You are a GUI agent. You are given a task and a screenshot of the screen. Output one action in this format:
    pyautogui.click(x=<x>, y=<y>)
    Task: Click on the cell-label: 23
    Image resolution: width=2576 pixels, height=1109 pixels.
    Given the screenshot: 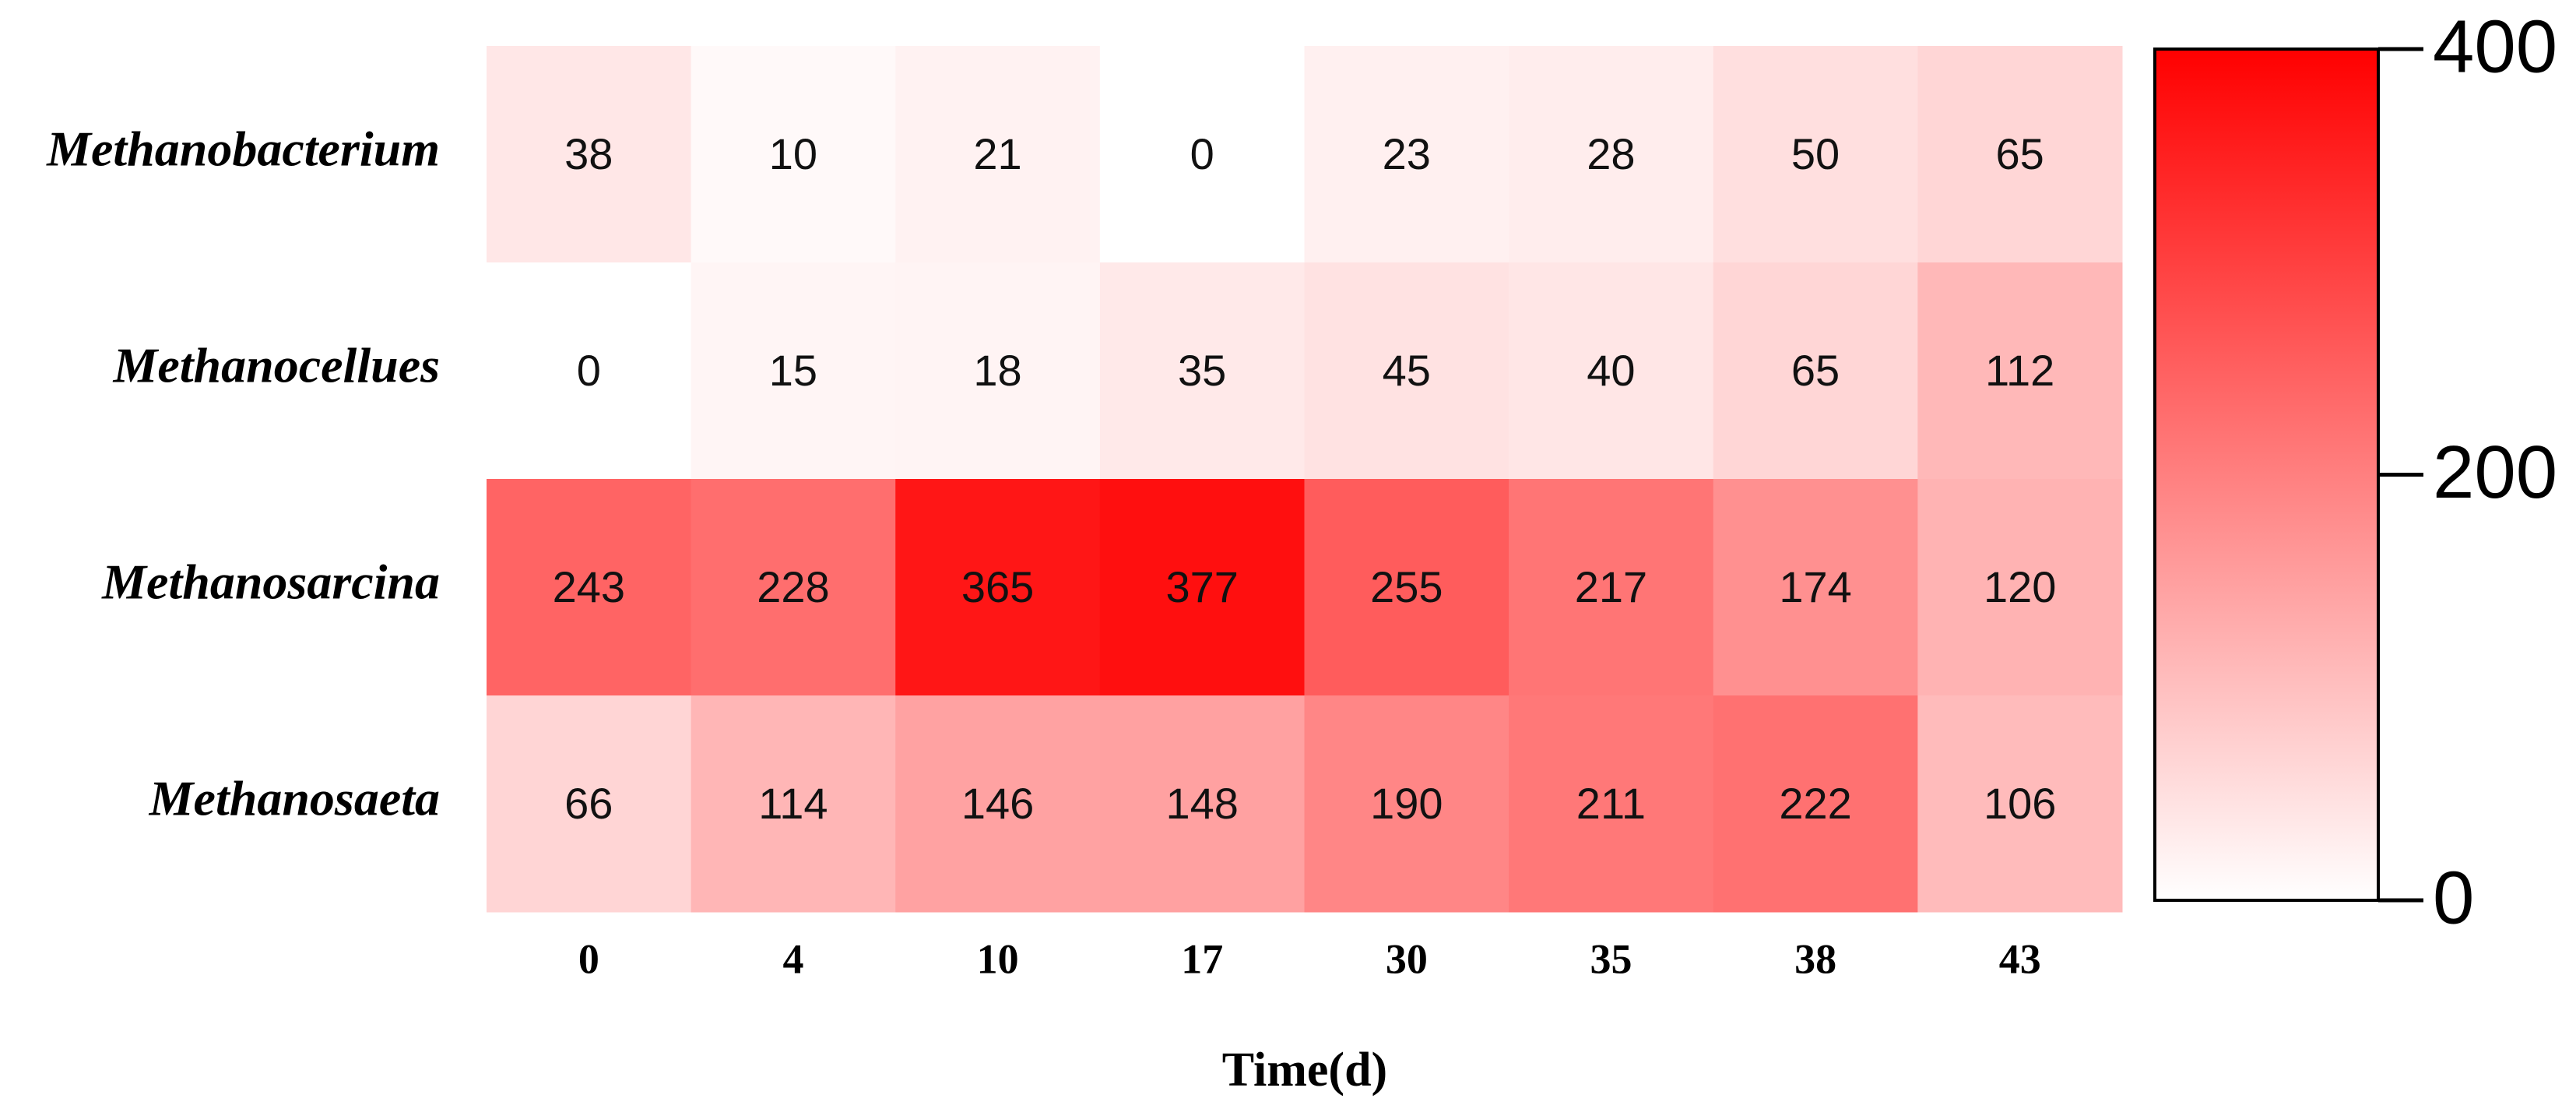 What is the action you would take?
    pyautogui.click(x=1407, y=153)
    